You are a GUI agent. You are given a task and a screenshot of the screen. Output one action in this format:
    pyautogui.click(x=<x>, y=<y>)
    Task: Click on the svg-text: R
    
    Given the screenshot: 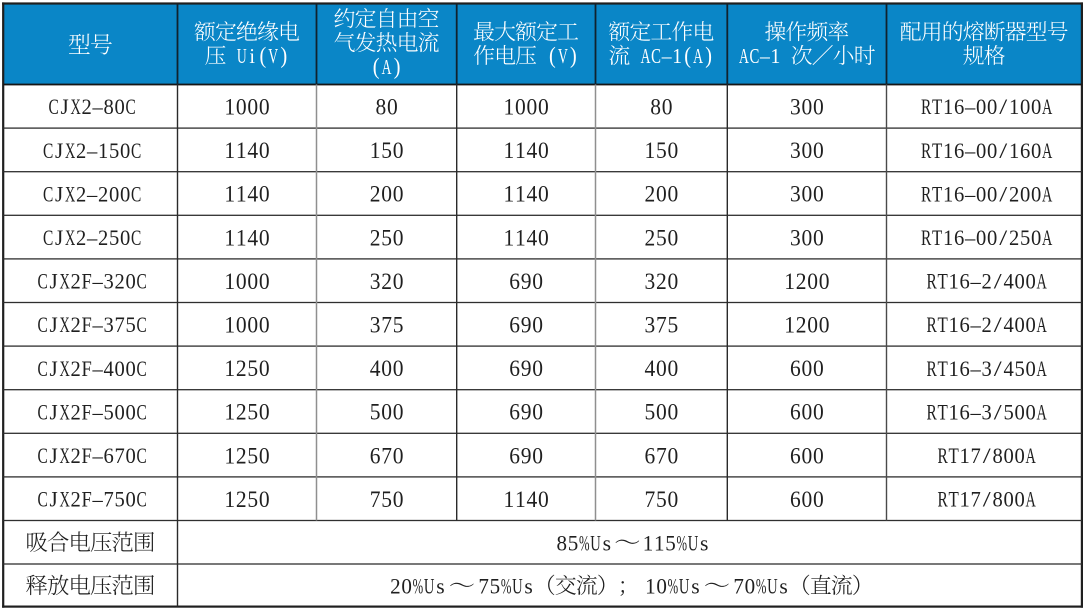 What is the action you would take?
    pyautogui.click(x=943, y=500)
    